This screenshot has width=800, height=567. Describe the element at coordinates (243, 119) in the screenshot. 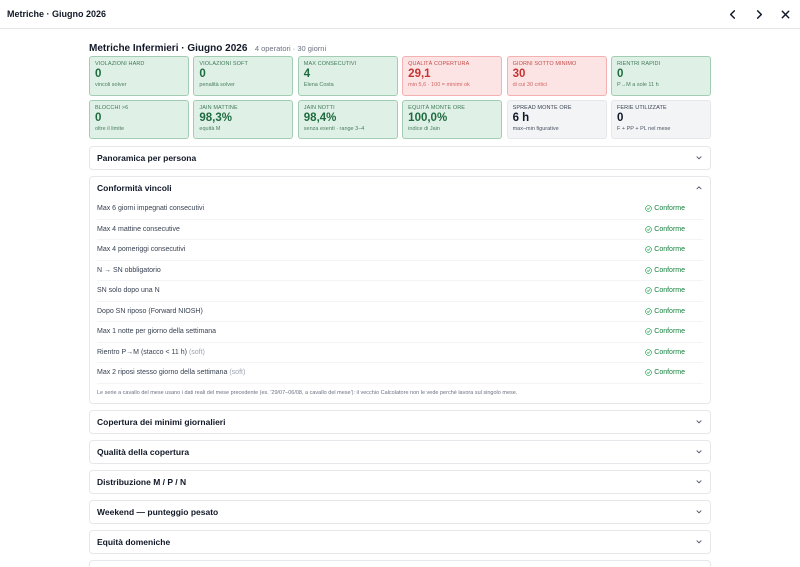

I see `metric-card: Jain mattine 98,3% equità M` at that location.